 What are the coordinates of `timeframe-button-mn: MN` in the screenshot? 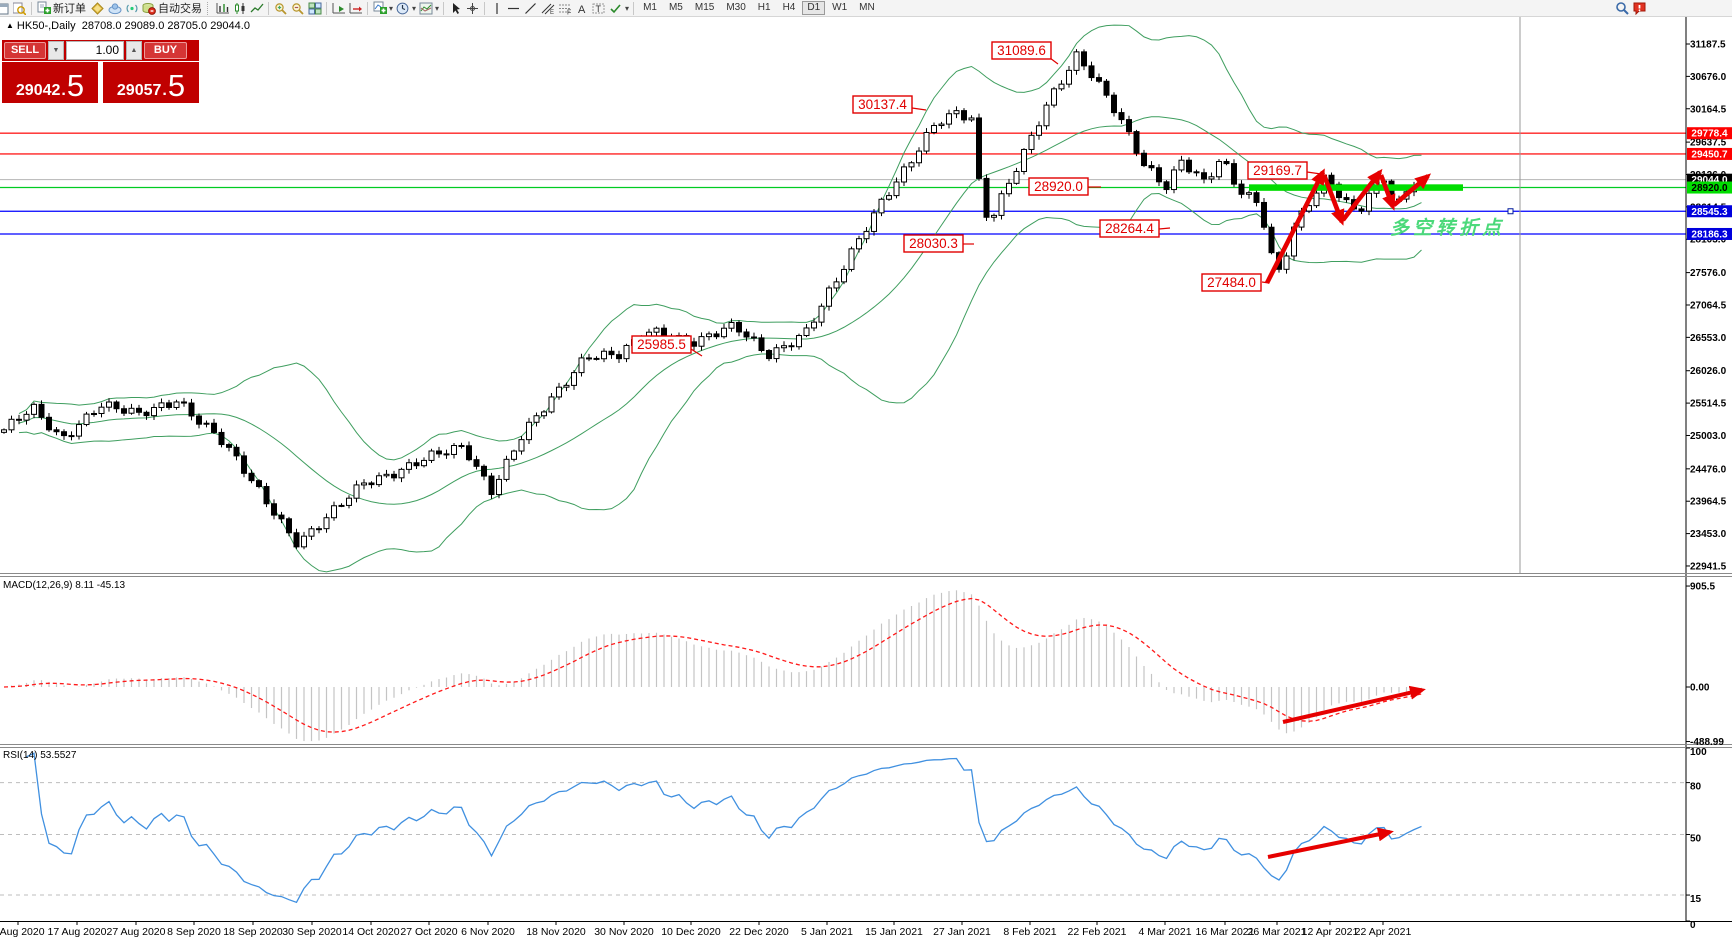 It's located at (867, 7).